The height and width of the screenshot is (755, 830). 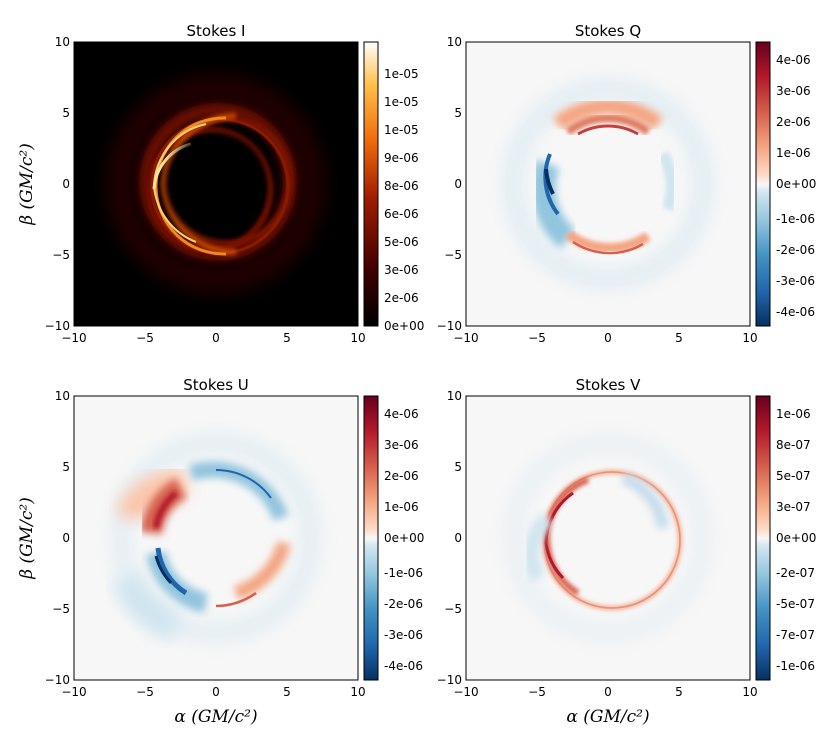 What do you see at coordinates (216, 385) in the screenshot?
I see `panel-title: Stokes U` at bounding box center [216, 385].